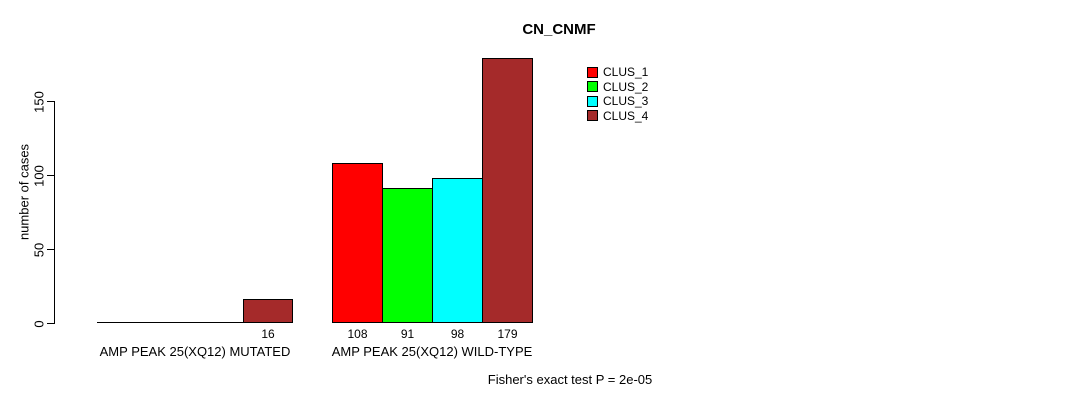 The width and height of the screenshot is (1090, 400). What do you see at coordinates (457, 334) in the screenshot?
I see `bar-value-label: 98` at bounding box center [457, 334].